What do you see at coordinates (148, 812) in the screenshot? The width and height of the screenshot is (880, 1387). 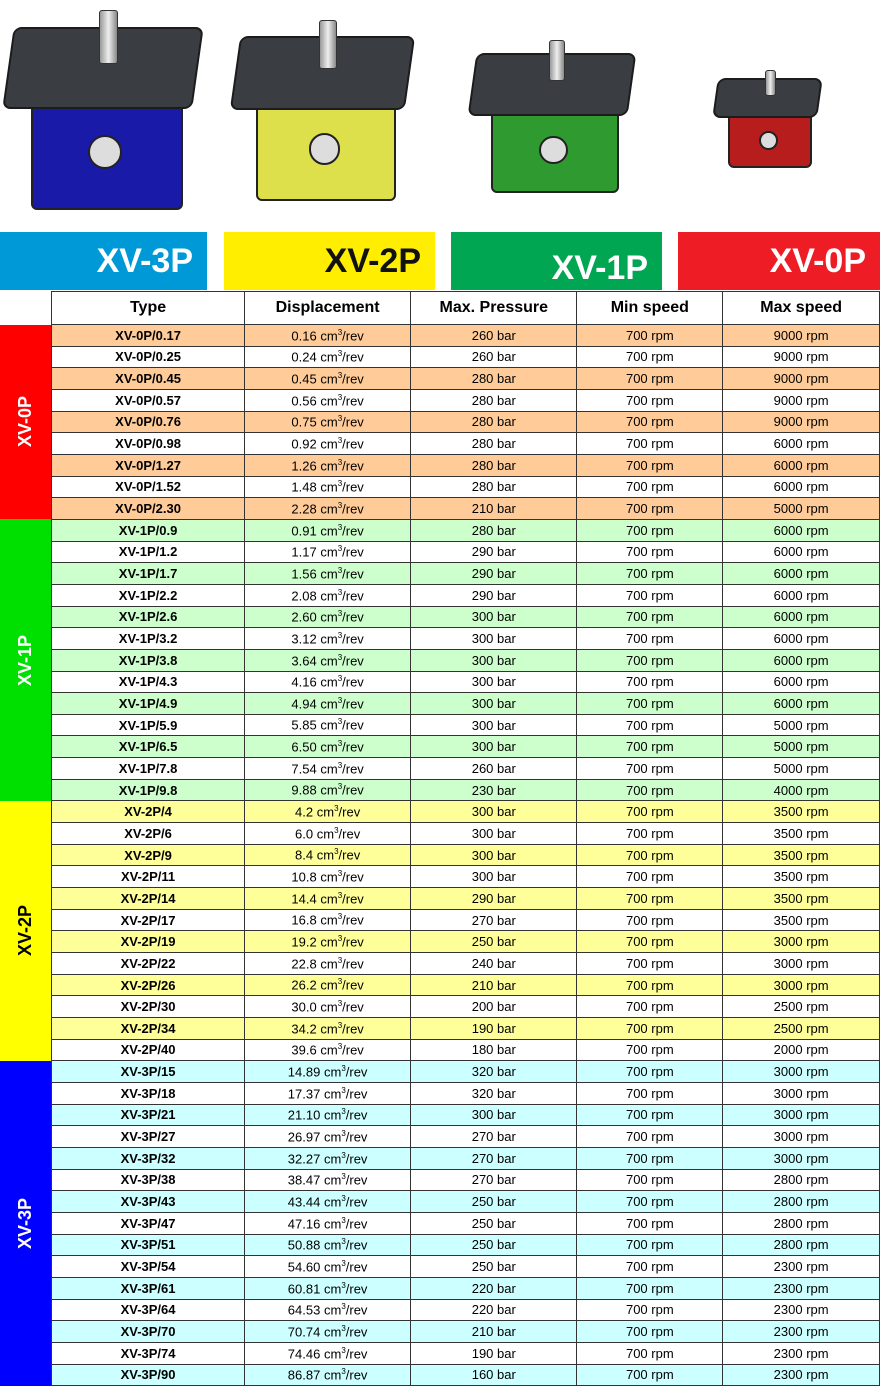 I see `type-cell: XV-2P/4` at bounding box center [148, 812].